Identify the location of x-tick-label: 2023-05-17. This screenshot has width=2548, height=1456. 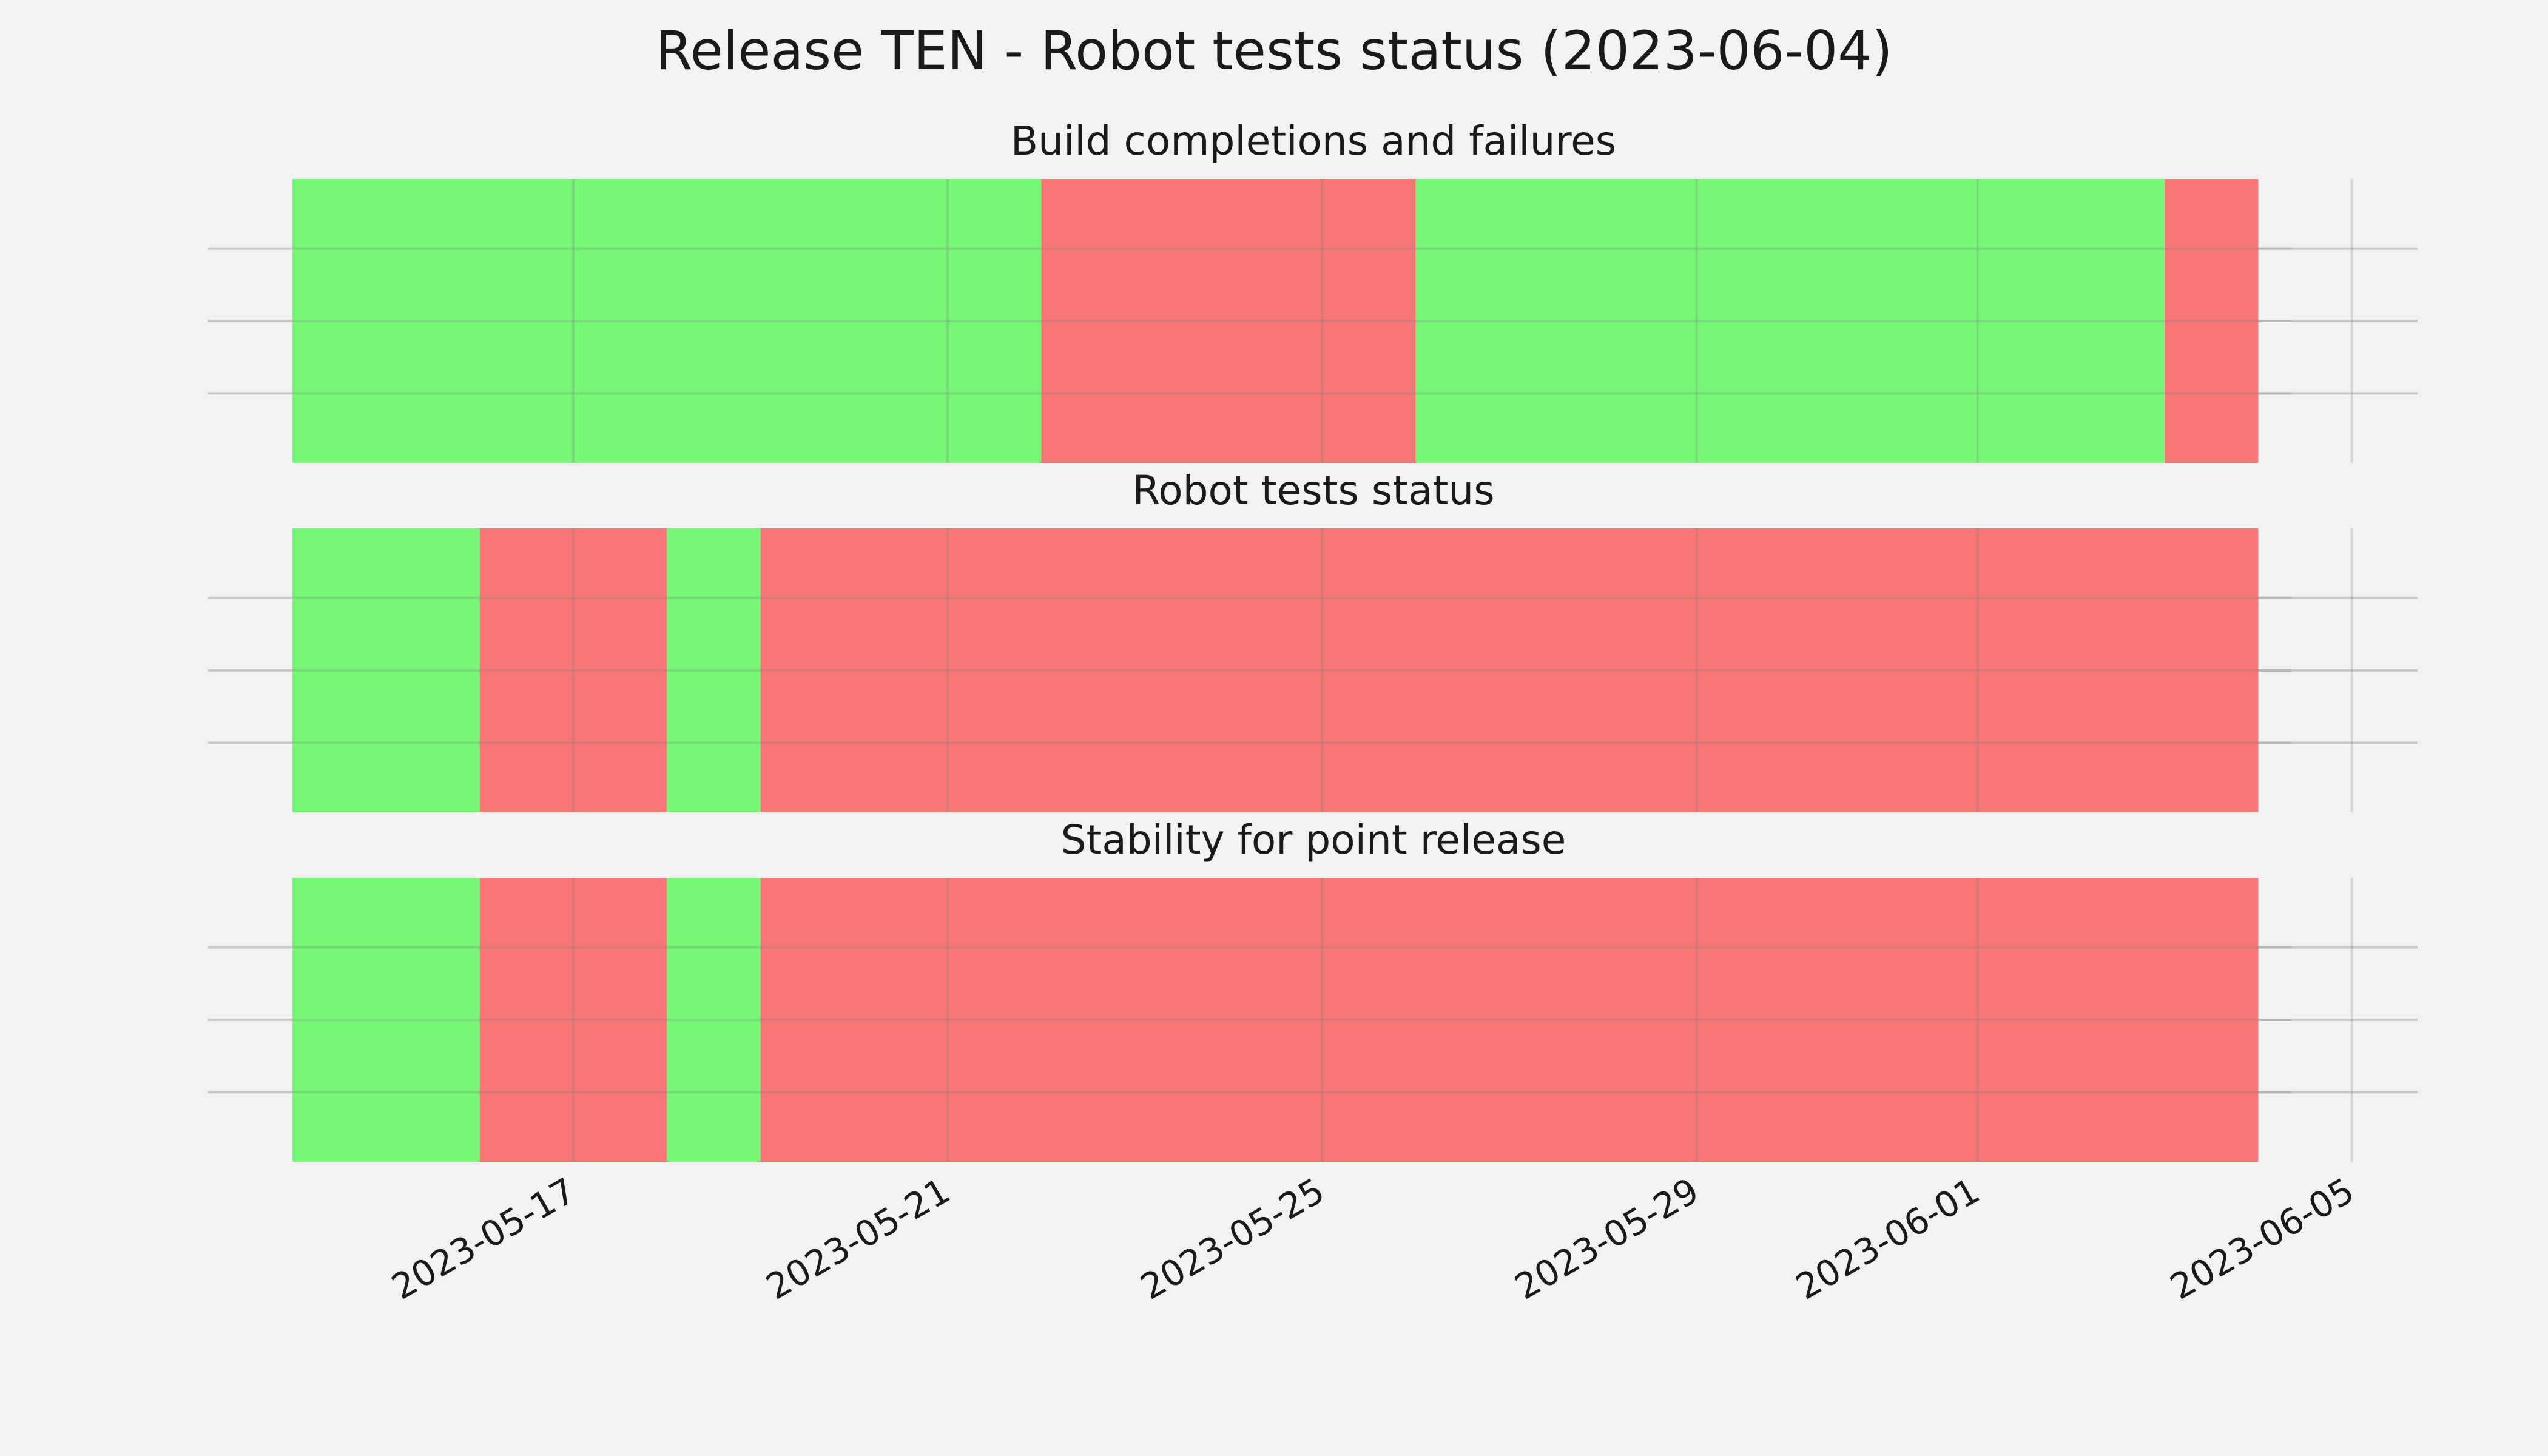
(483, 1238).